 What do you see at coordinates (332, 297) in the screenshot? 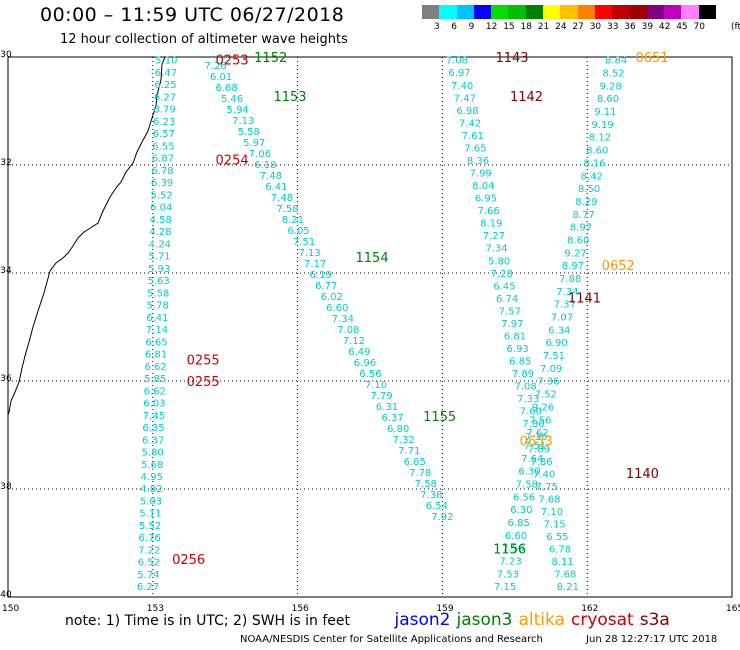
I see `wave-height-value: 6.02` at bounding box center [332, 297].